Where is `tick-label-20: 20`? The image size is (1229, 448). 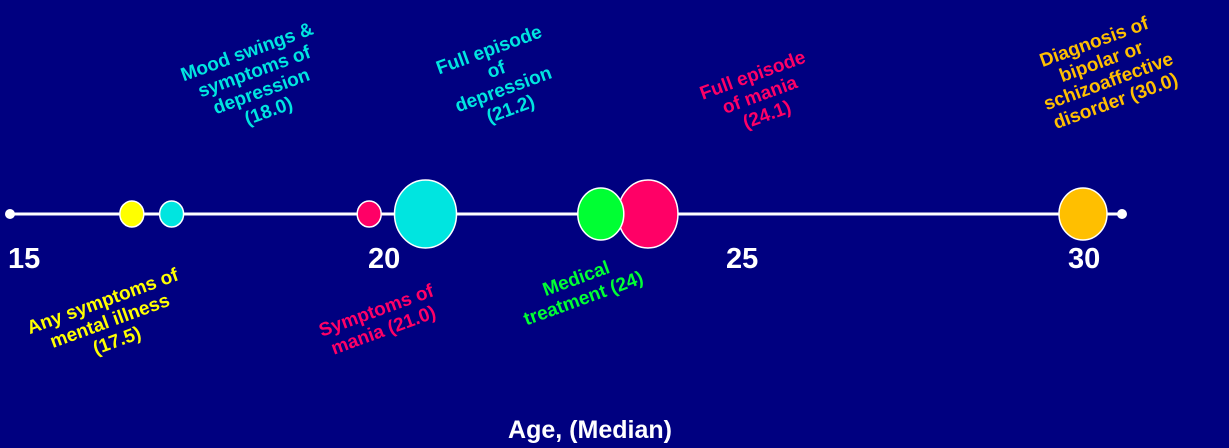
tick-label-20: 20 is located at coordinates (384, 259).